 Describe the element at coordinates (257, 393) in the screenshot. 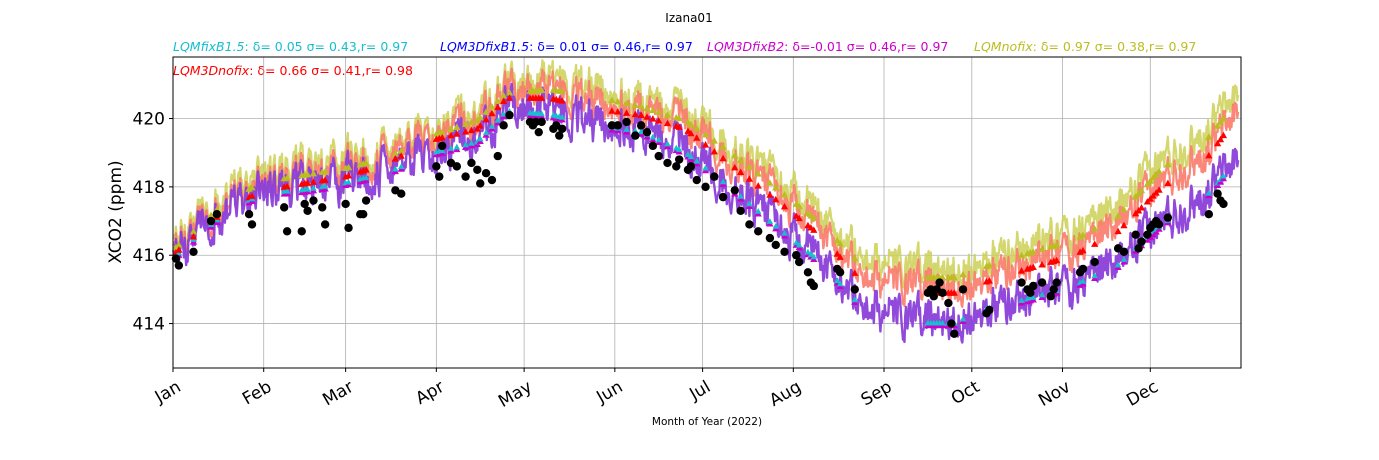

I see `x-tick-label: Feb` at that location.